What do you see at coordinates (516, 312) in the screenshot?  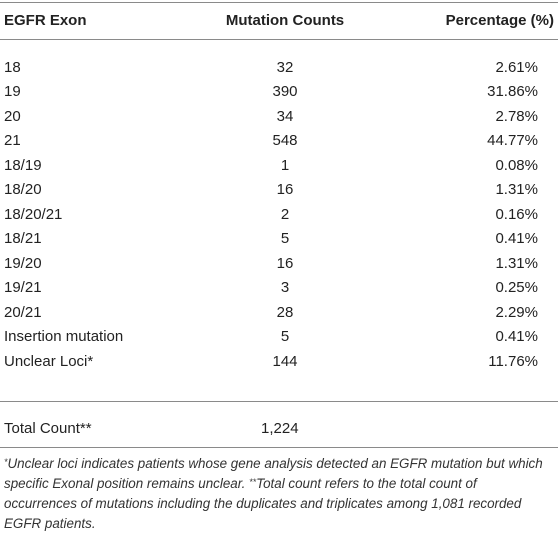 I see `cell-percentage: 2.29%` at bounding box center [516, 312].